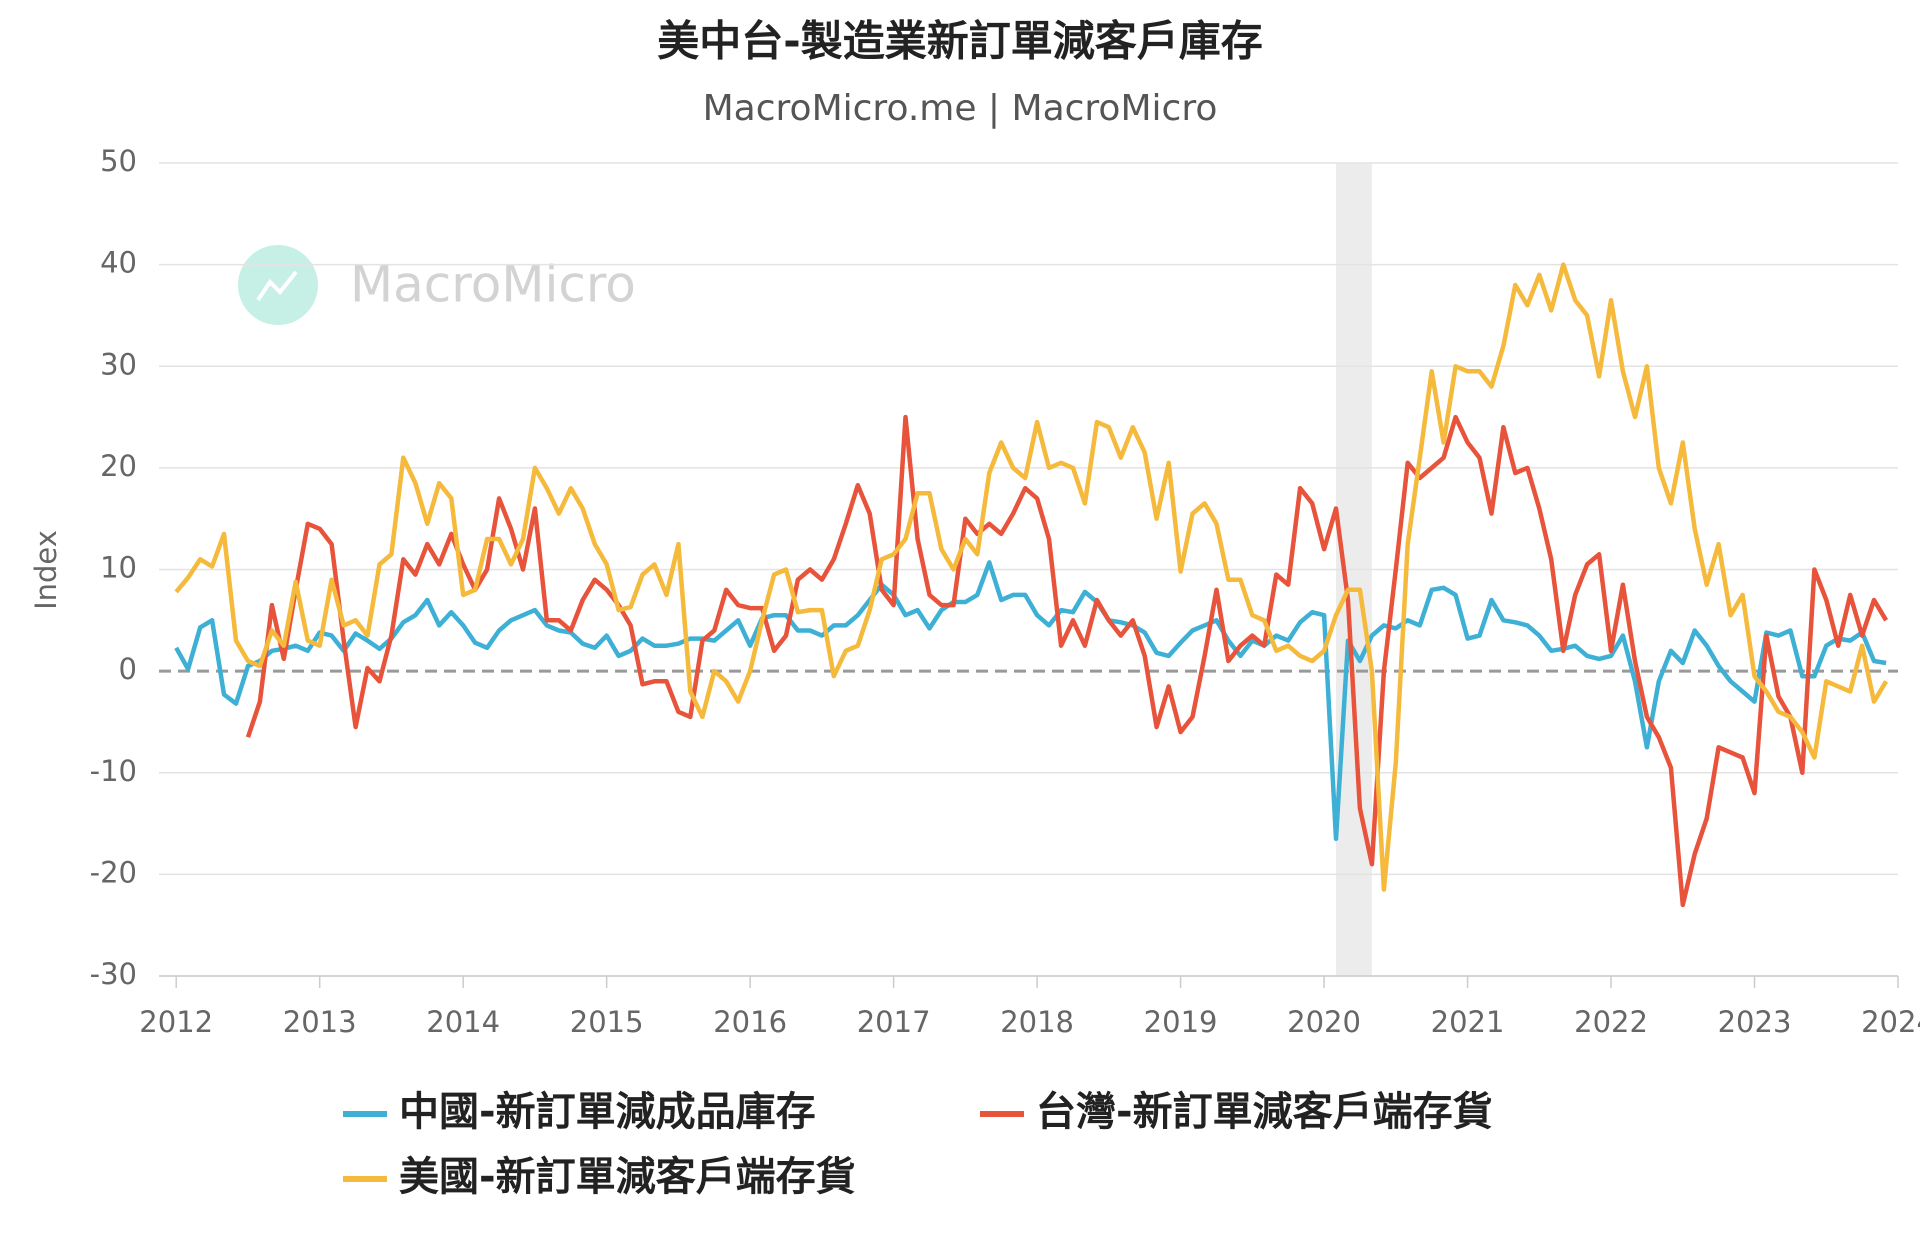  I want to click on x-tick-label: 2019, so click(1181, 1022).